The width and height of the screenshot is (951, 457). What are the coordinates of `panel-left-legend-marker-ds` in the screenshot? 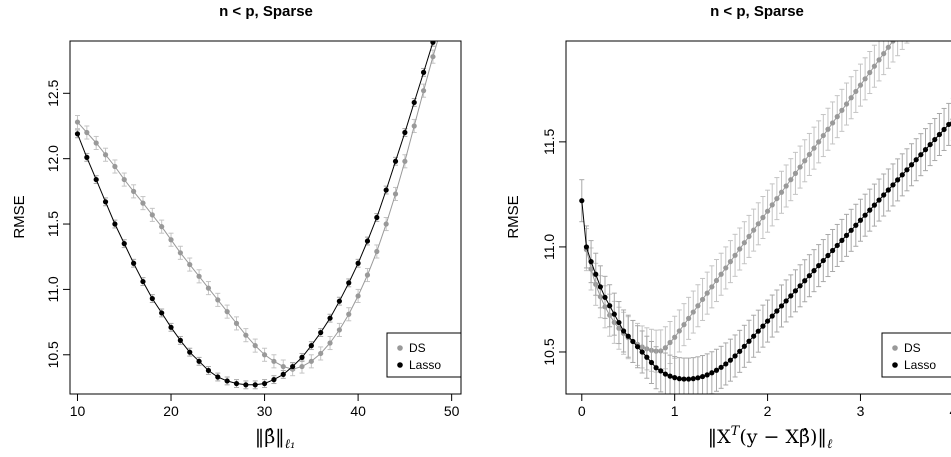 It's located at (400, 348).